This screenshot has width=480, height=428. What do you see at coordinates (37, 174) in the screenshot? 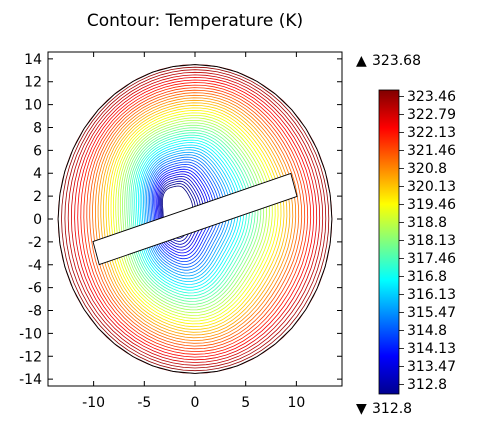
I see `y-tick-label: 4` at bounding box center [37, 174].